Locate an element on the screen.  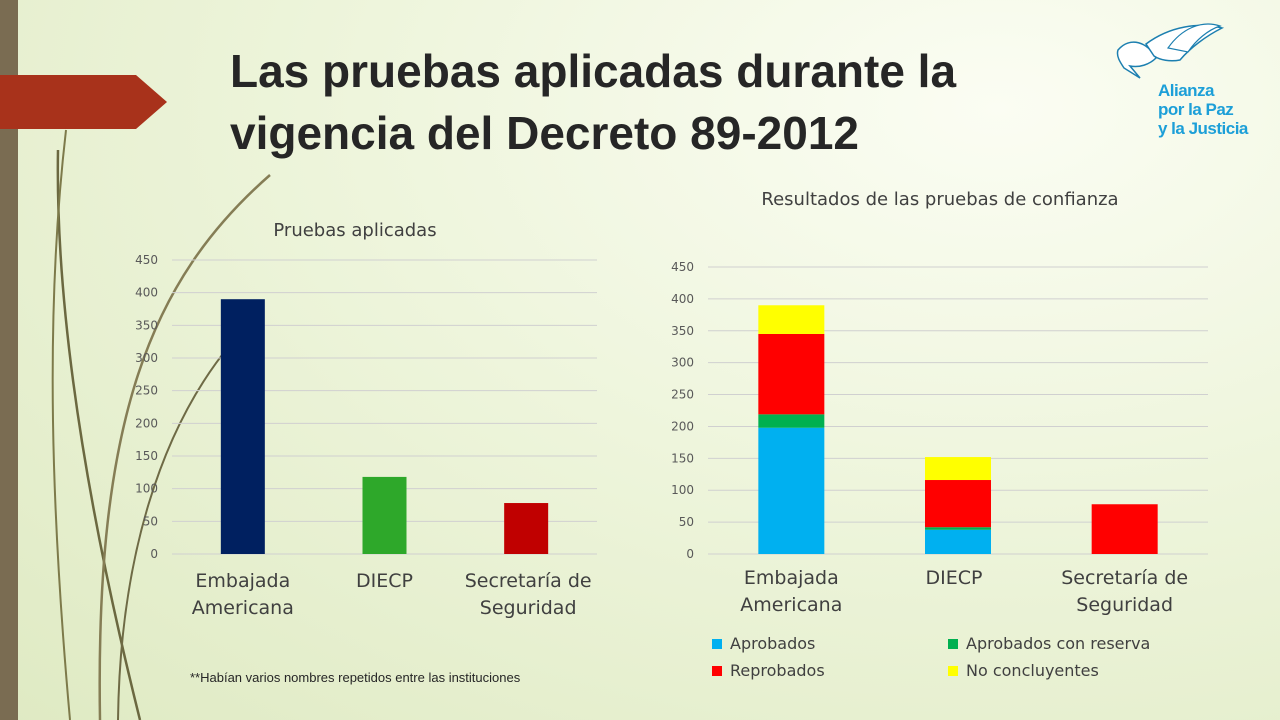
chart2-y-tick-label: 400 is located at coordinates (682, 299).